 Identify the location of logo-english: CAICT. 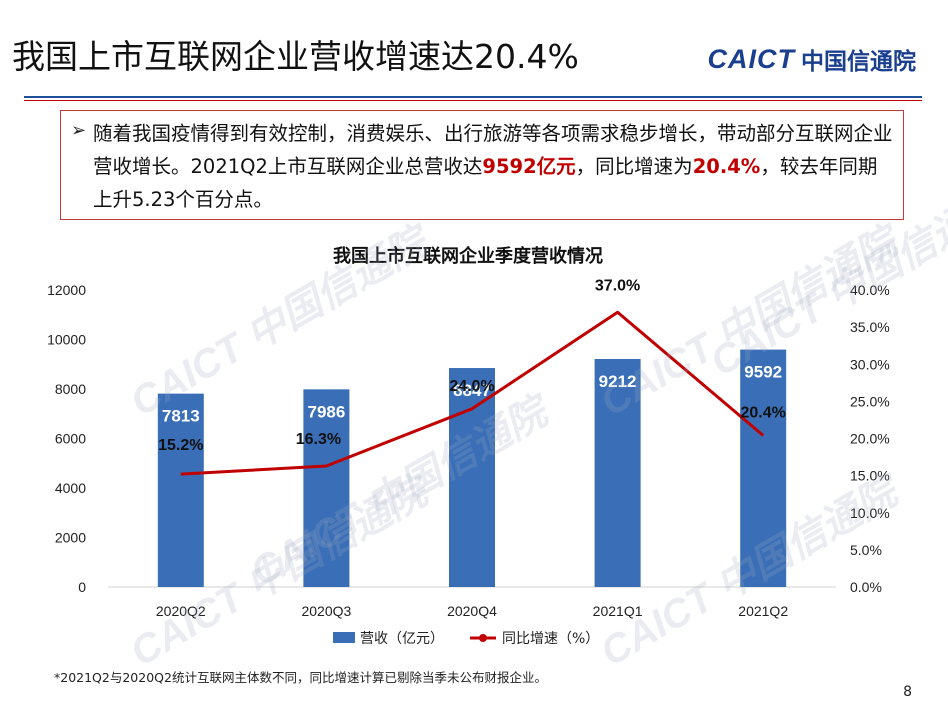
(751, 58).